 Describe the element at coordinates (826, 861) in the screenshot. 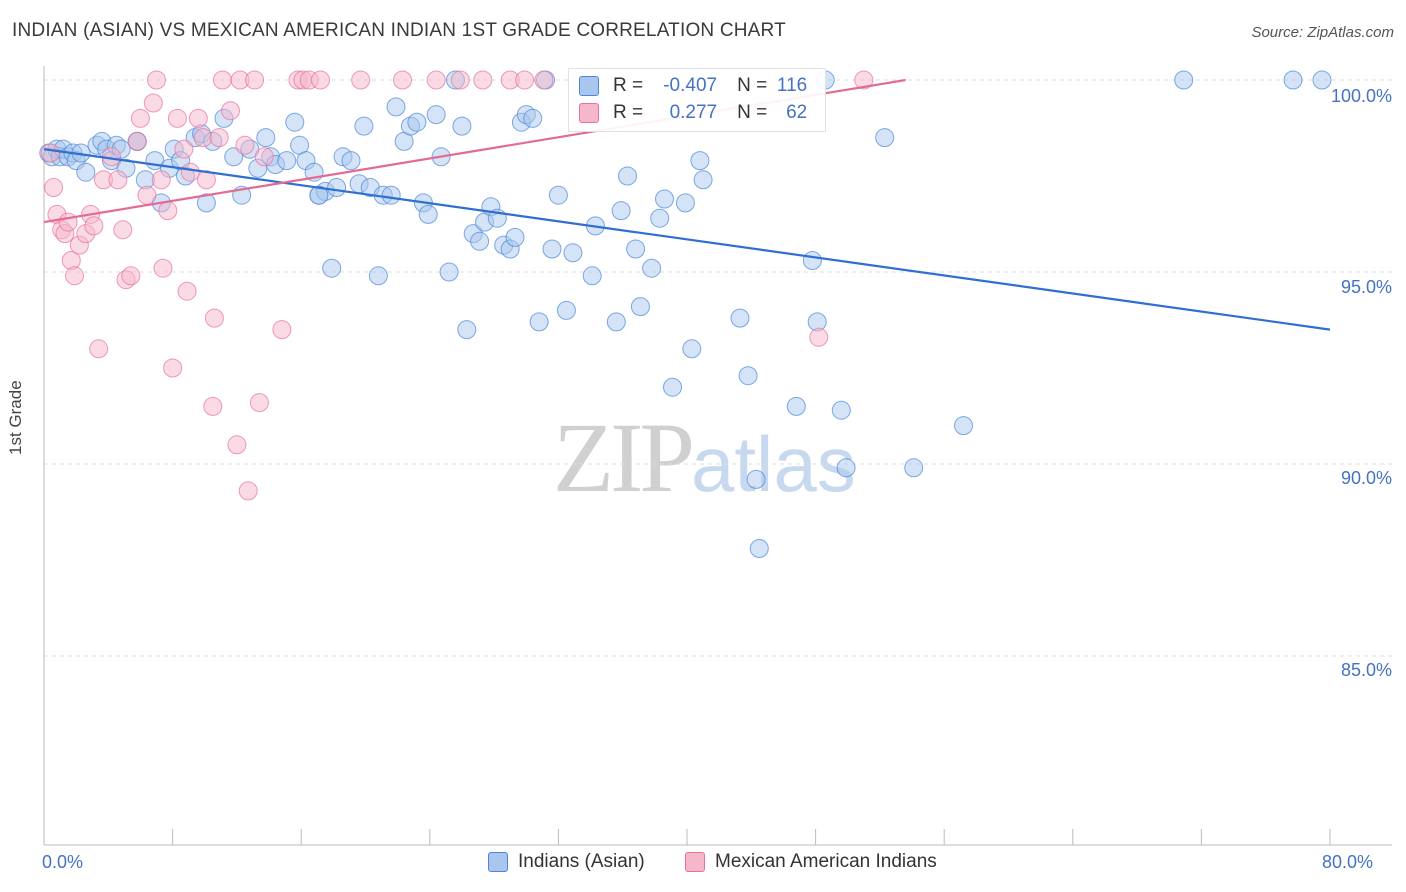

I see `legend-label-mexican: Mexican American Indians` at that location.